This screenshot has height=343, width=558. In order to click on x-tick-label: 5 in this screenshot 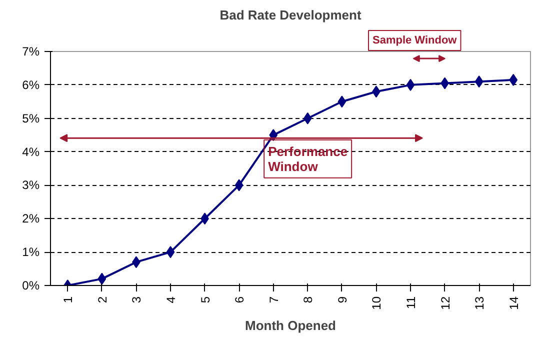, I will do `click(205, 300)`.